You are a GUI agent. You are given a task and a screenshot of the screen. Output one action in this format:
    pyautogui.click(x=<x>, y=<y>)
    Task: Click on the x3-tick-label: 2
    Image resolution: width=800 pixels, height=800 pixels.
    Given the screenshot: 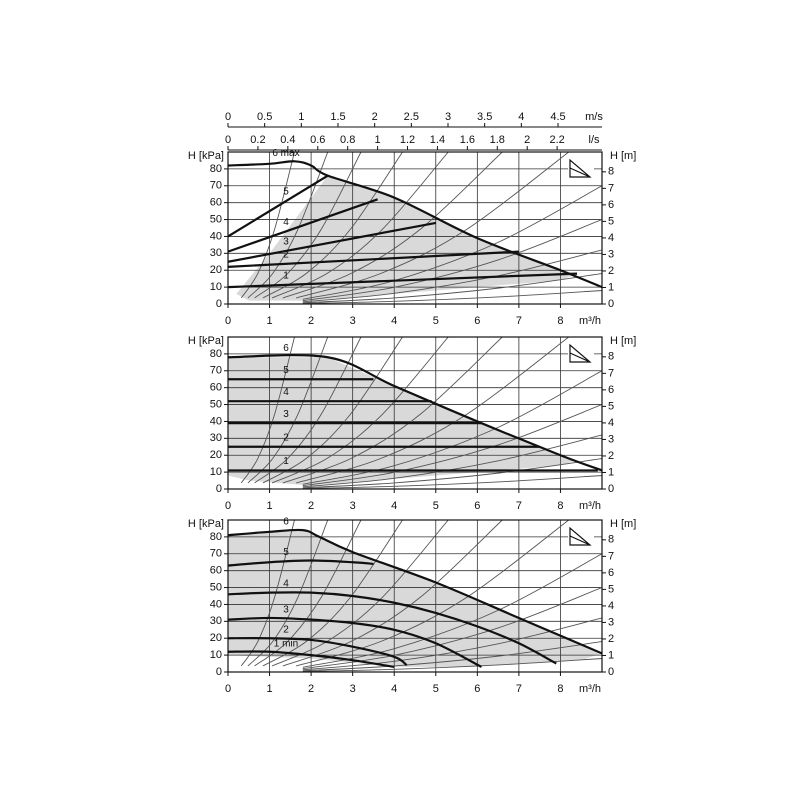 What is the action you would take?
    pyautogui.click(x=527, y=140)
    